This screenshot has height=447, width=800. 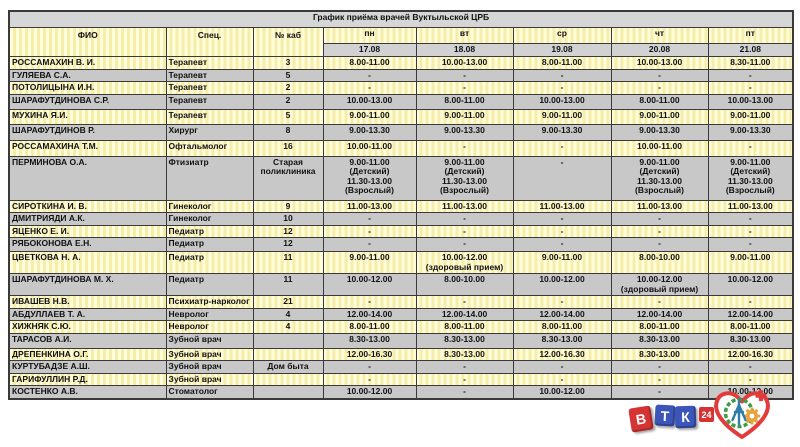 What do you see at coordinates (209, 206) in the screenshot?
I see `specialty-cell: Гинеколог` at bounding box center [209, 206].